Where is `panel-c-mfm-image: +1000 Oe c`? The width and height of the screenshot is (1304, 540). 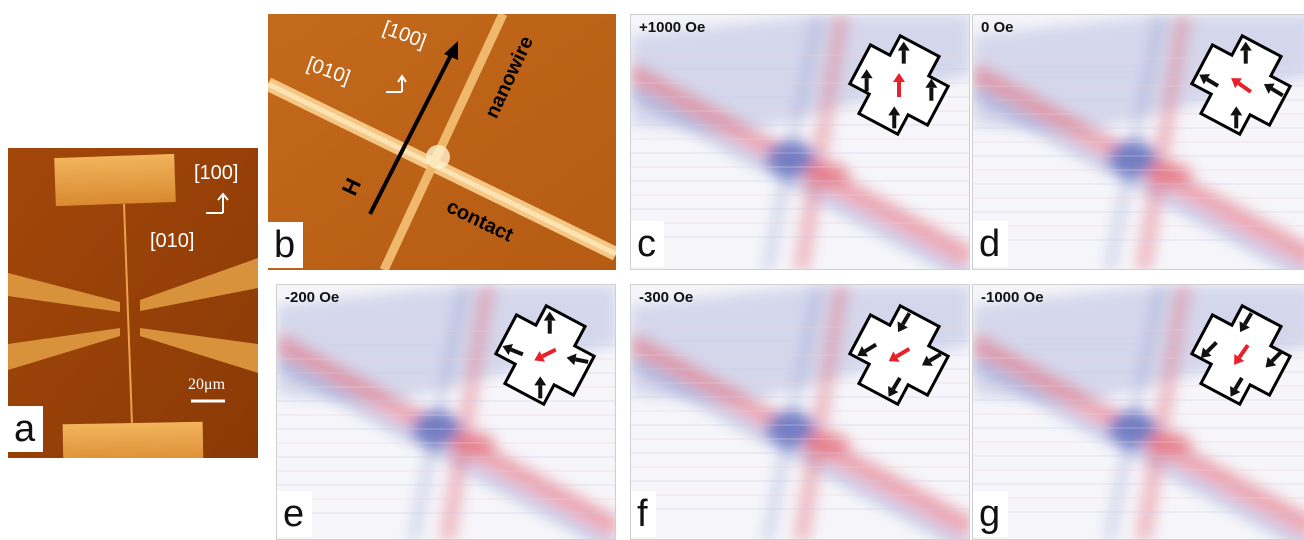 panel-c-mfm-image: +1000 Oe c is located at coordinates (800, 142).